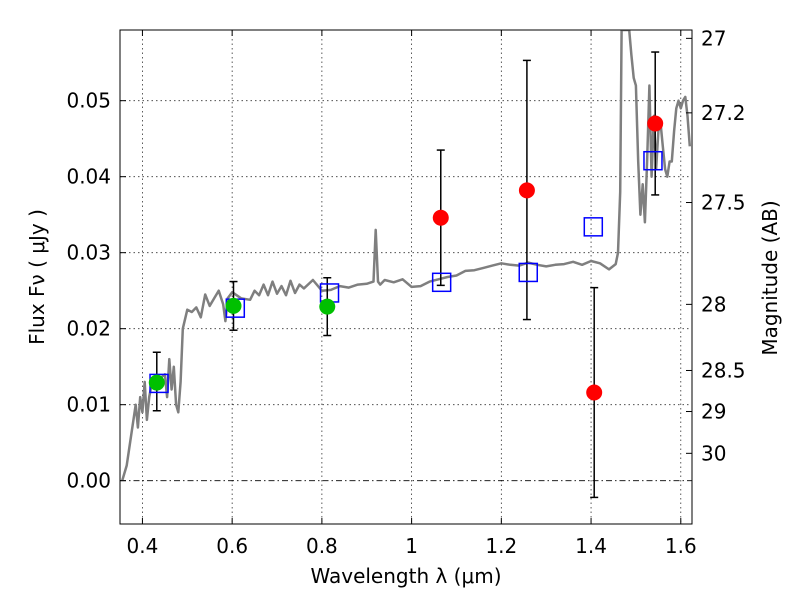 The image size is (800, 600). I want to click on y-tick-label: 0.05, so click(88, 101).